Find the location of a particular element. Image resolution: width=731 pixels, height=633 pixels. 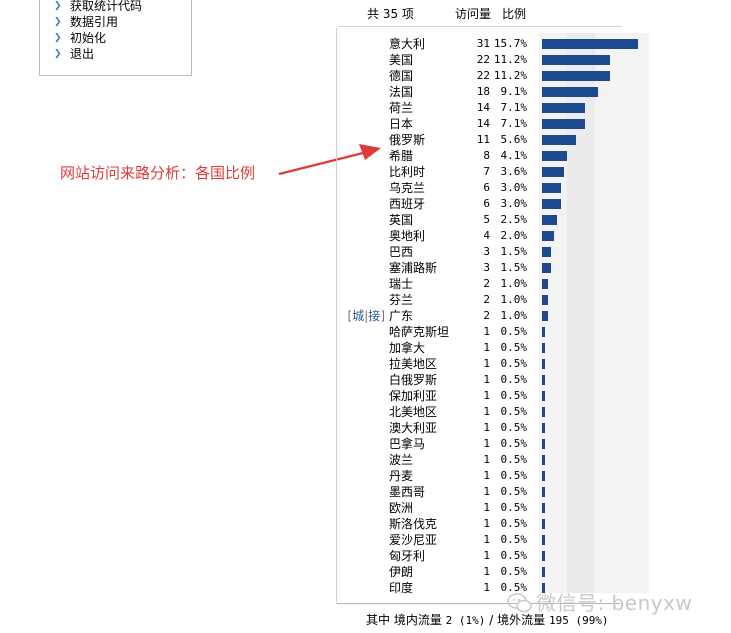

country-name: 乌克兰 is located at coordinates (407, 188).